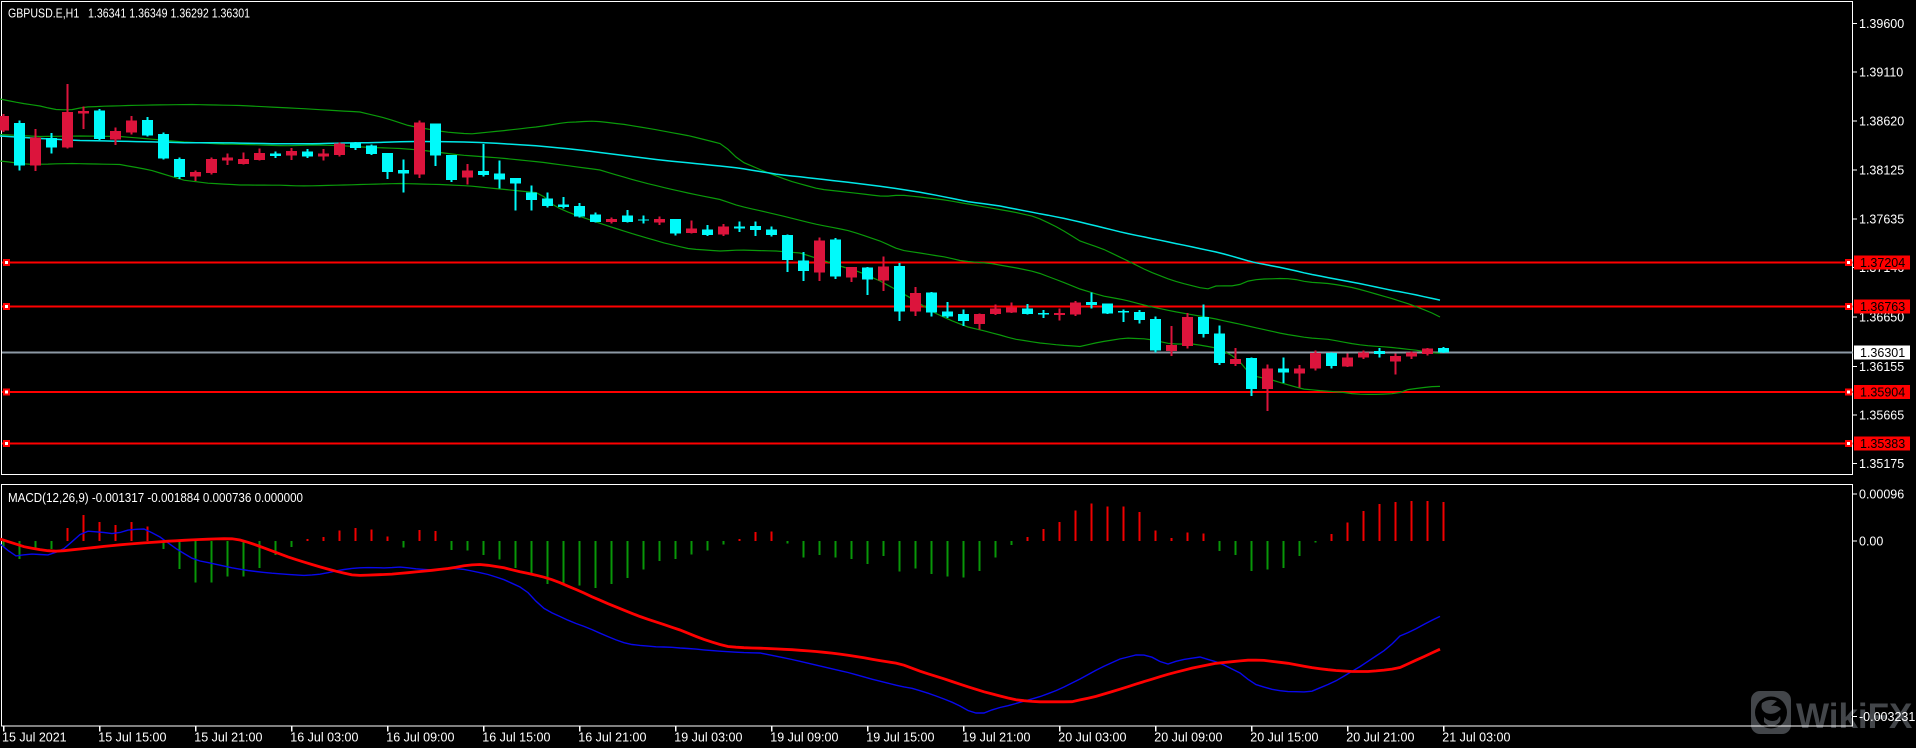 The height and width of the screenshot is (748, 1916). Describe the element at coordinates (1188, 738) in the screenshot. I see `svg-text: 20 Jul 09:00` at that location.